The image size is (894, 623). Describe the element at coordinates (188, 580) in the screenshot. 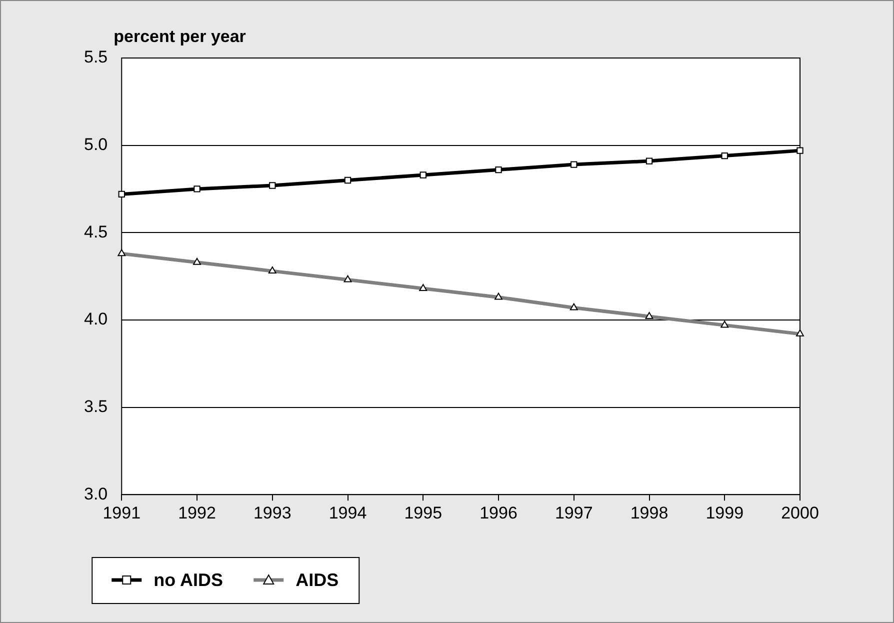

I see `legend-label: no AIDS` at that location.